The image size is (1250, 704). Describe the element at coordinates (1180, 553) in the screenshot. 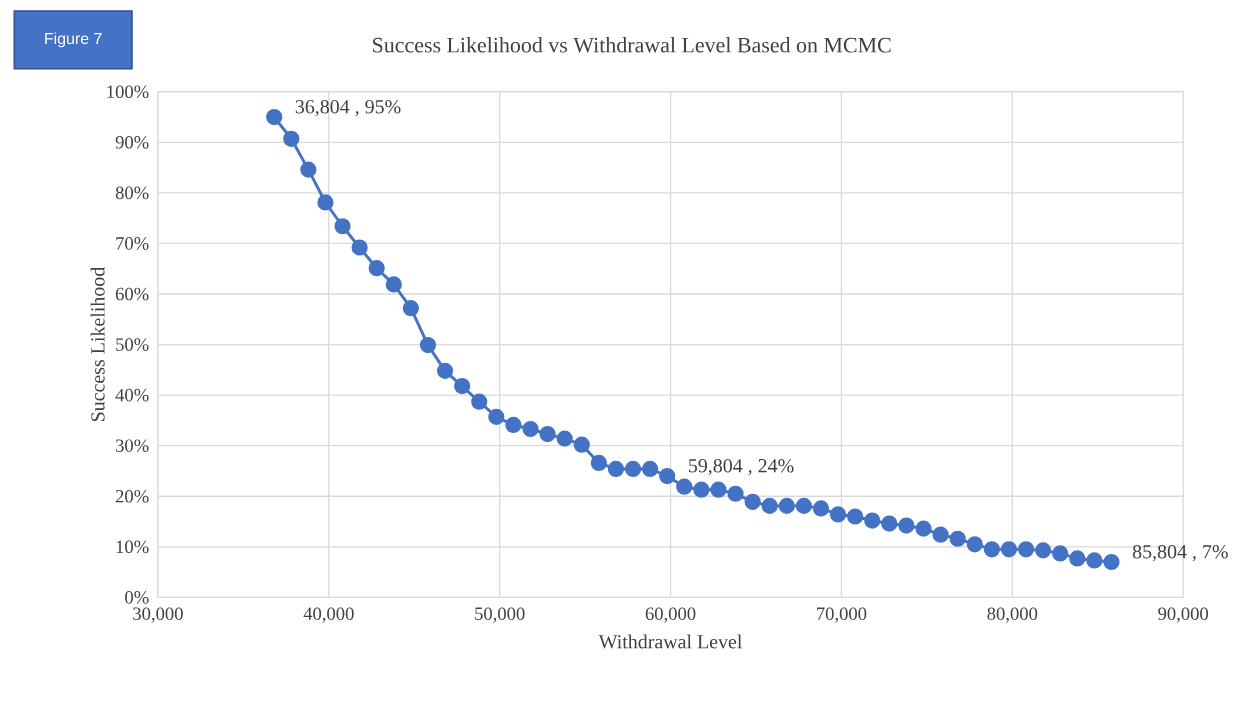

I see `data-label: 85,804 , 7%` at that location.